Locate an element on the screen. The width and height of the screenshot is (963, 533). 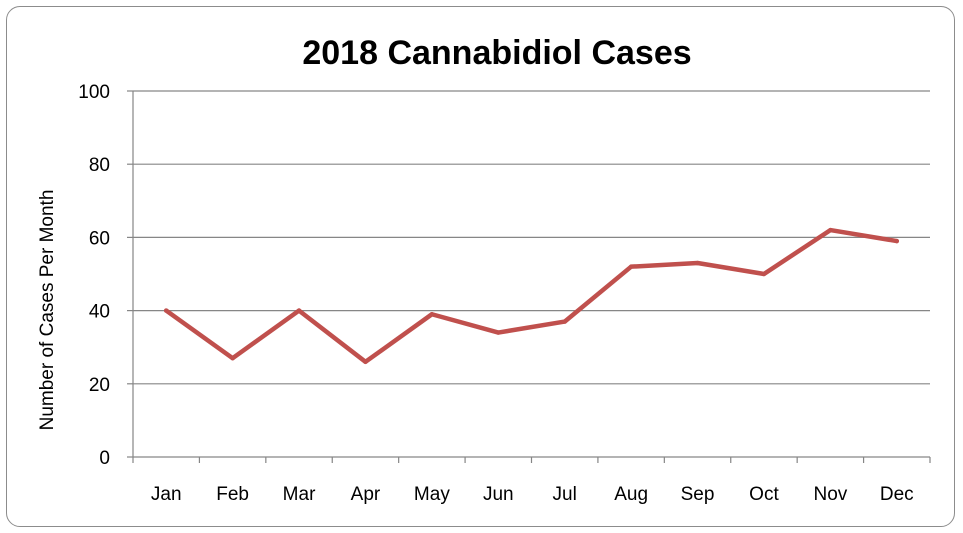
x-tick-label-jul: Jul is located at coordinates (565, 494).